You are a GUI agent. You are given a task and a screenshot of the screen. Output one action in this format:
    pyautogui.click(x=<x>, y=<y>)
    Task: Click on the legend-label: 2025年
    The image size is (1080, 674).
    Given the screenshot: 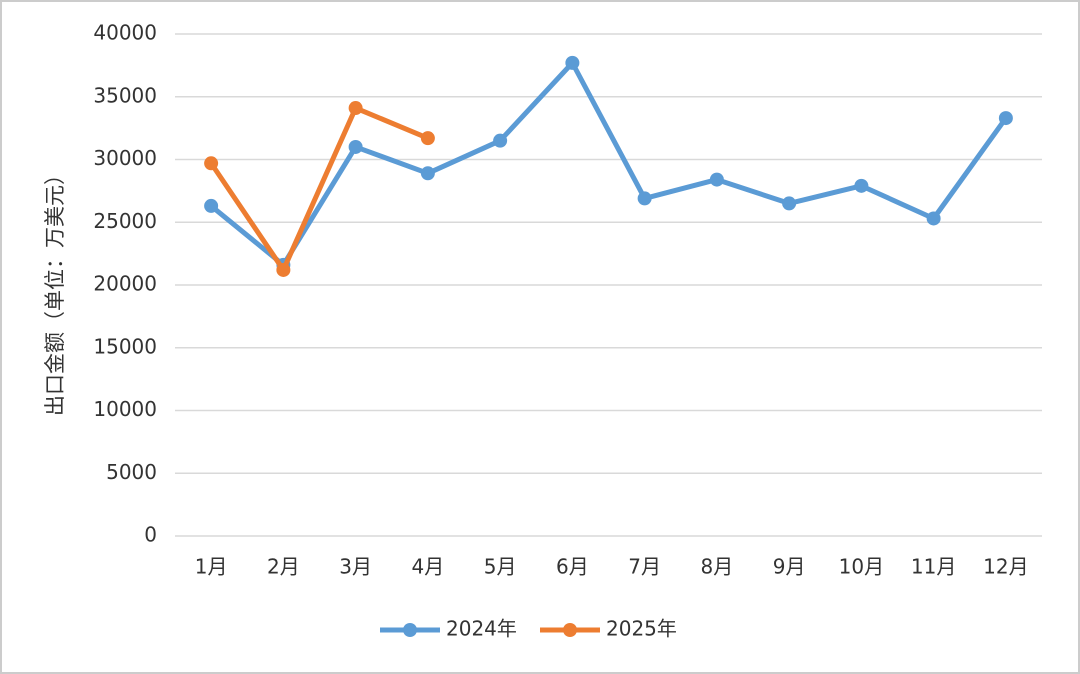 What is the action you would take?
    pyautogui.click(x=641, y=629)
    